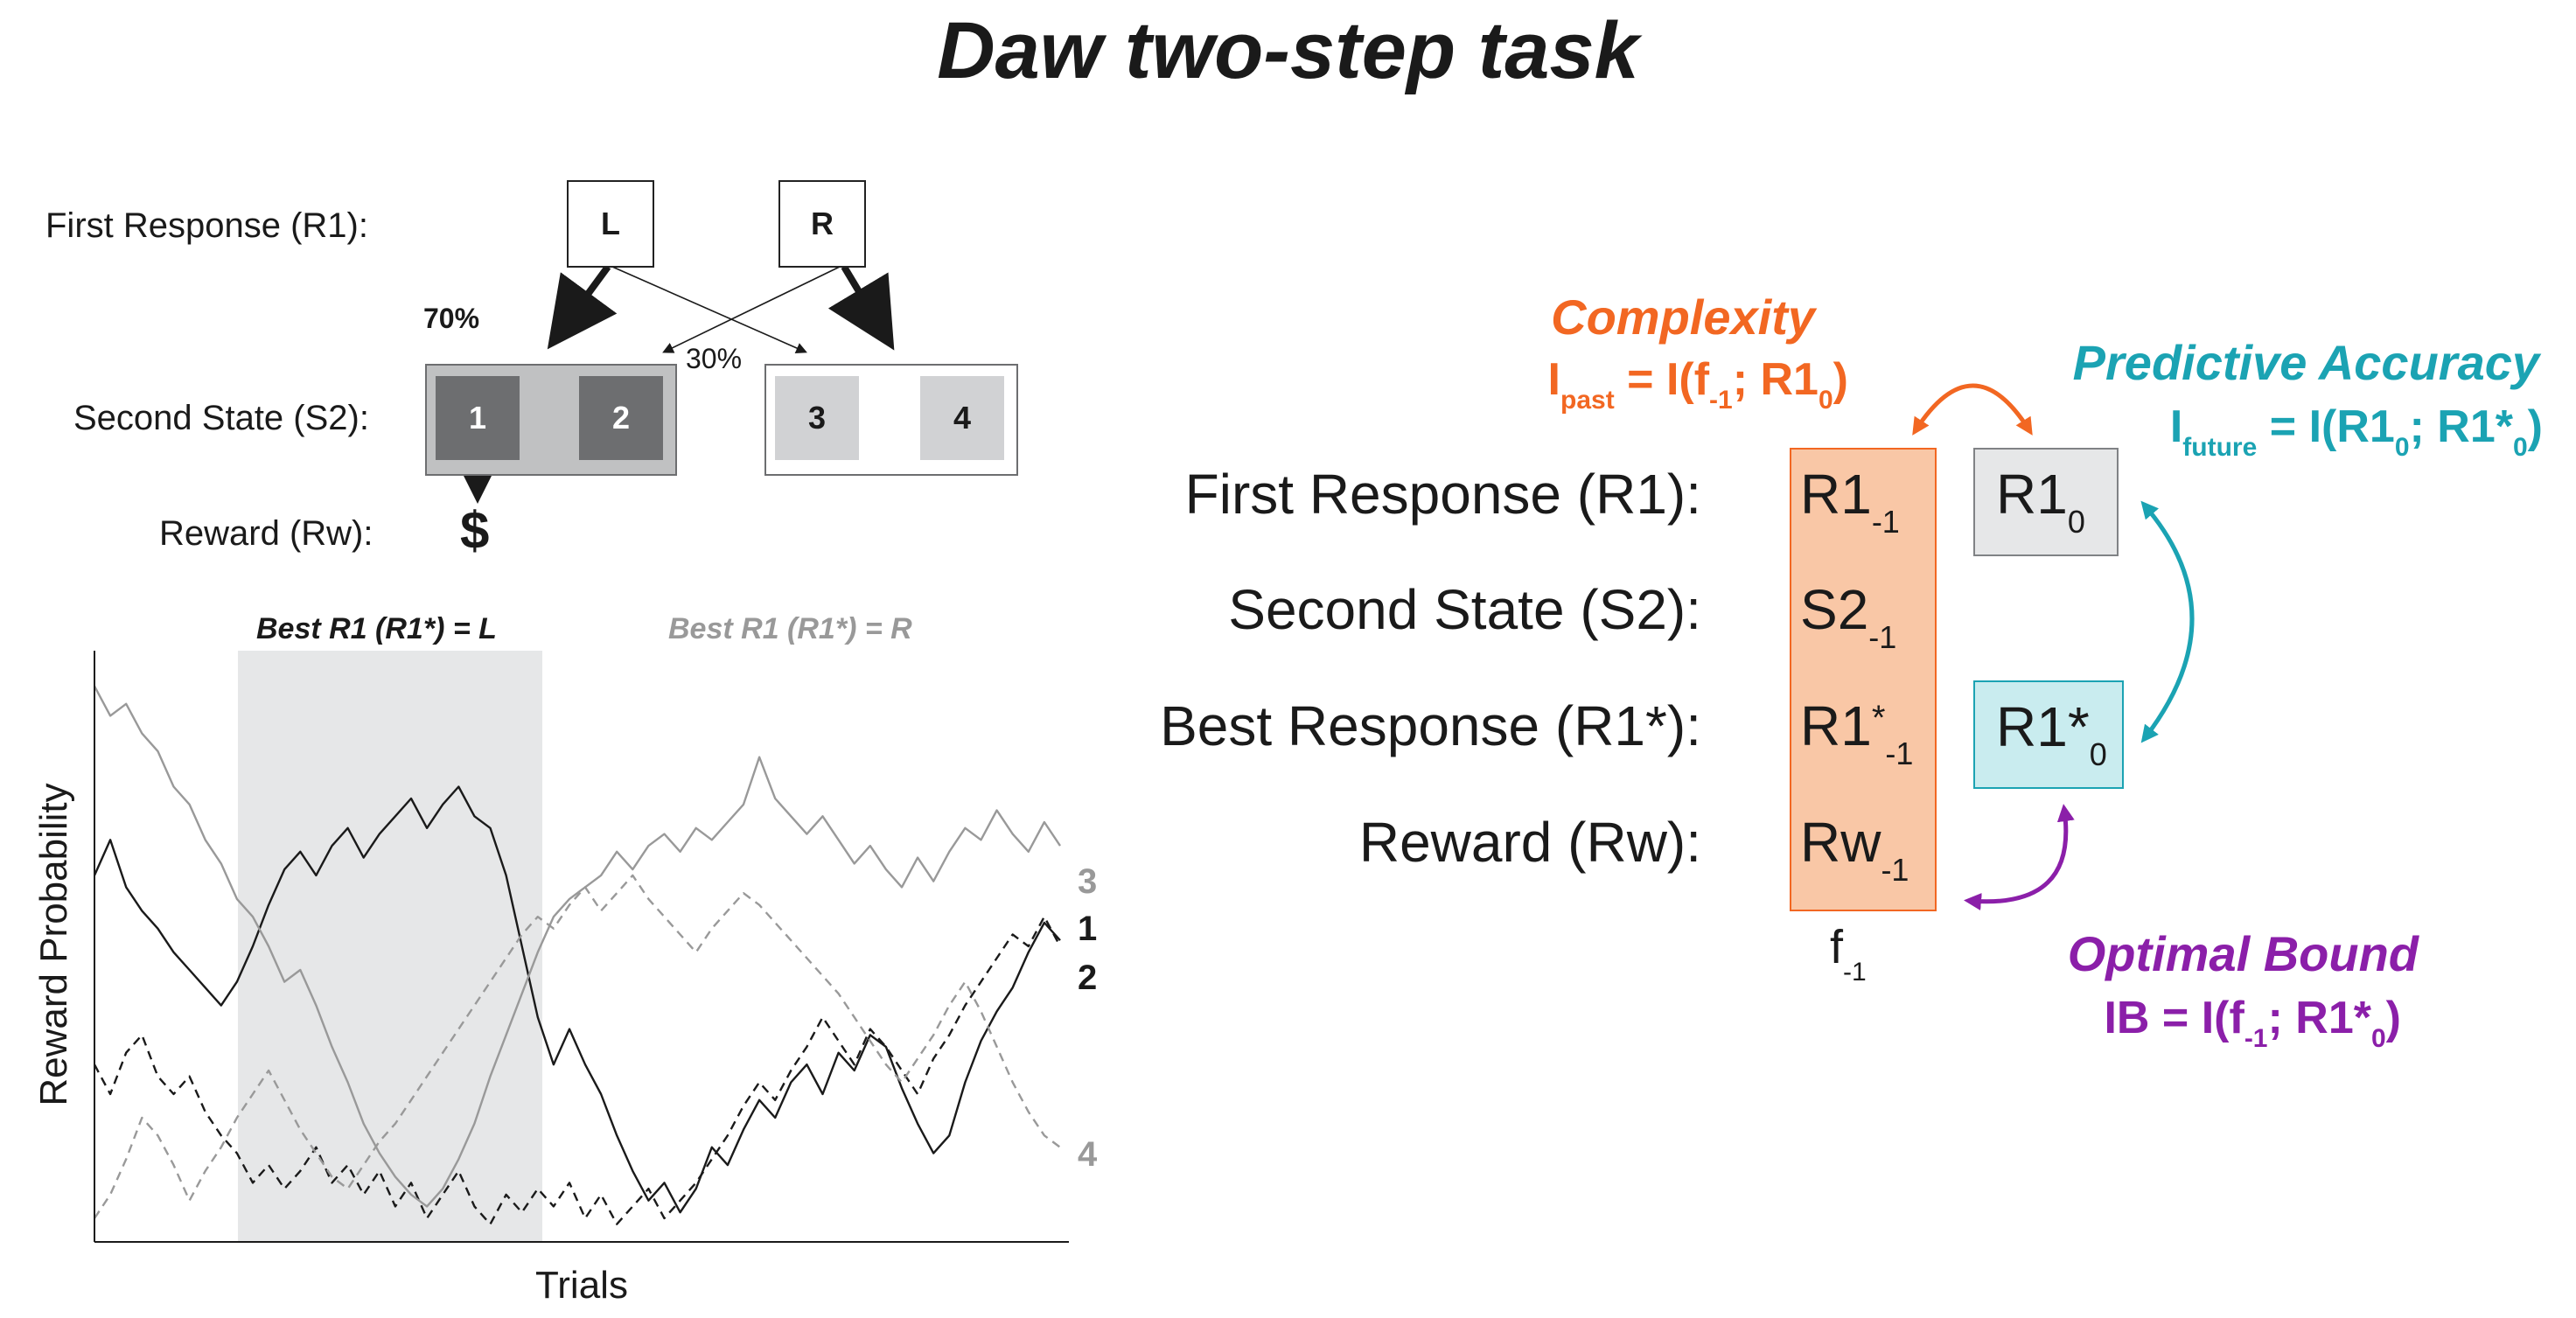  What do you see at coordinates (581, 1285) in the screenshot?
I see `x-axis-label: Trials` at bounding box center [581, 1285].